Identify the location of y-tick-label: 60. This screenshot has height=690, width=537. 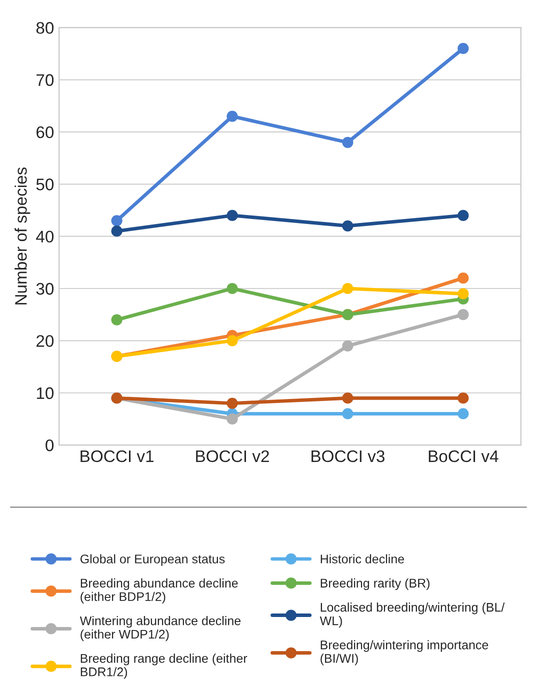
(45, 132).